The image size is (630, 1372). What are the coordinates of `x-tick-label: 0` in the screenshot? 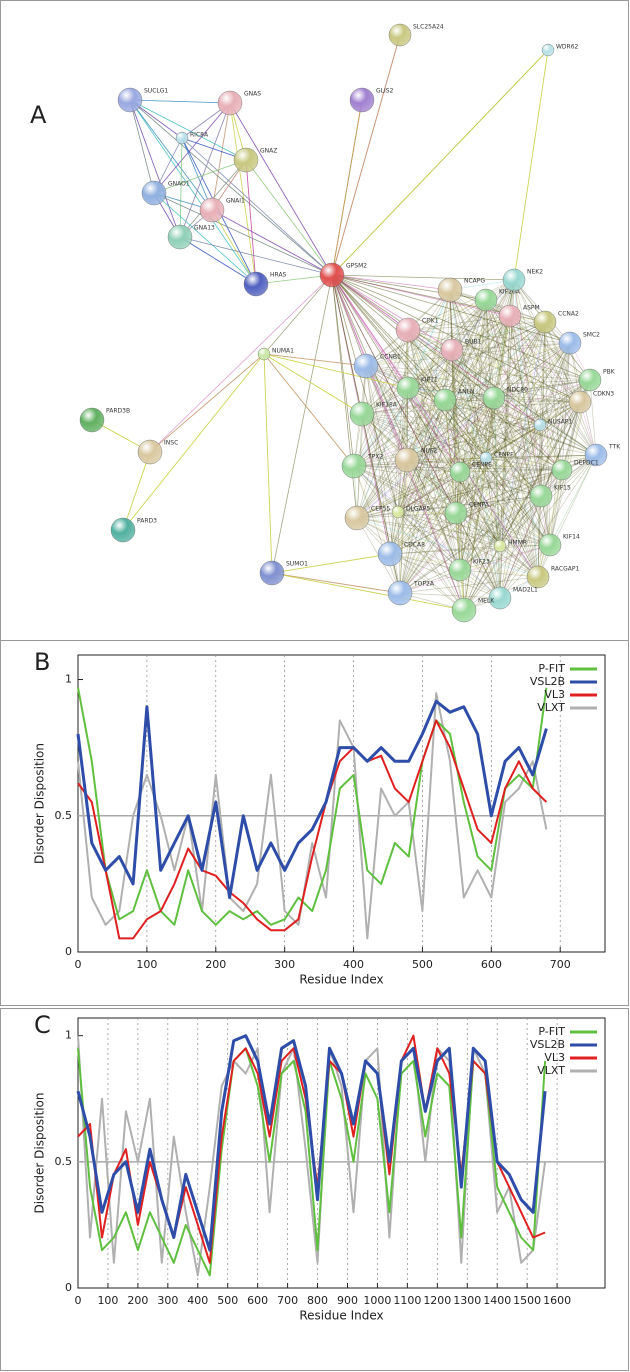 It's located at (78, 964).